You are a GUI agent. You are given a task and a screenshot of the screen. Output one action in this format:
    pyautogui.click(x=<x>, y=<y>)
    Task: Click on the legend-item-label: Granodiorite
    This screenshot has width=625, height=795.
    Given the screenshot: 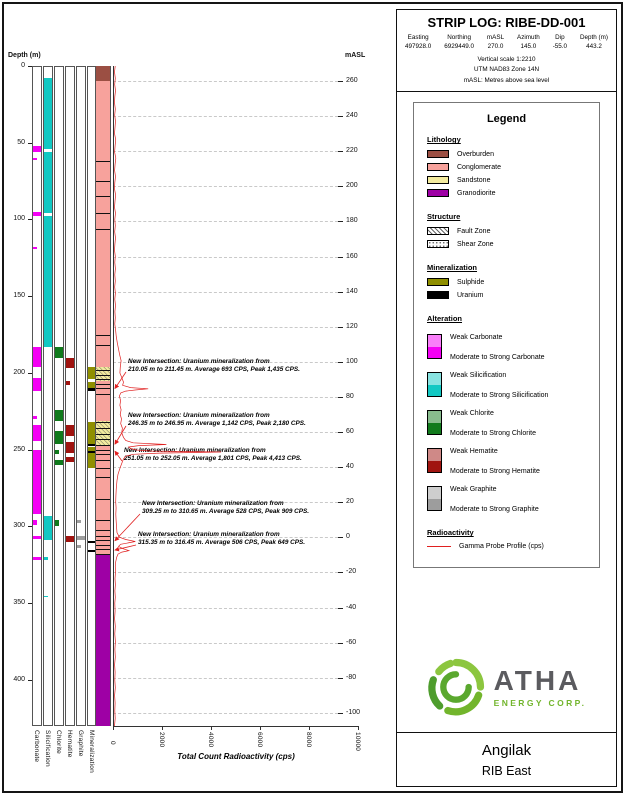 What is the action you would take?
    pyautogui.click(x=476, y=193)
    